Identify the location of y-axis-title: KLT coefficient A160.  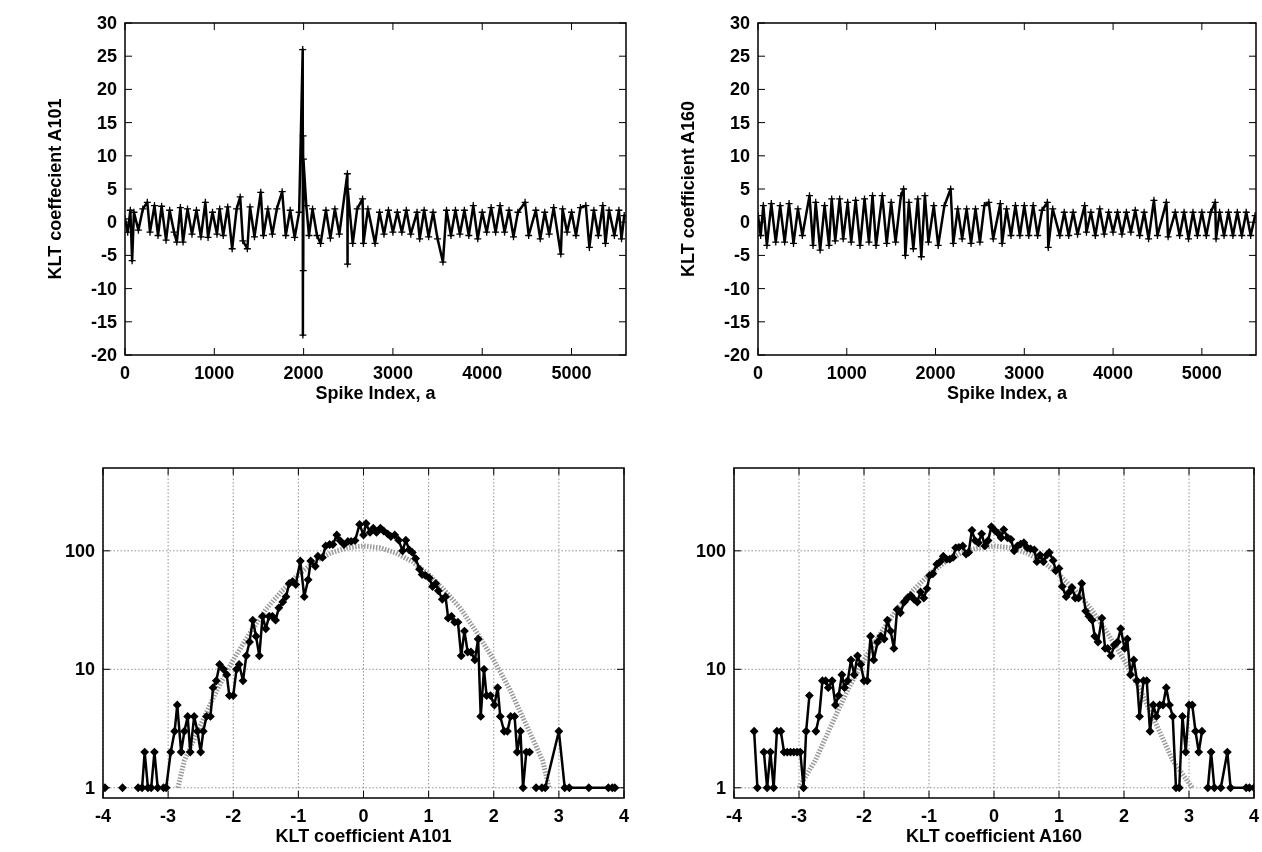
(688, 189).